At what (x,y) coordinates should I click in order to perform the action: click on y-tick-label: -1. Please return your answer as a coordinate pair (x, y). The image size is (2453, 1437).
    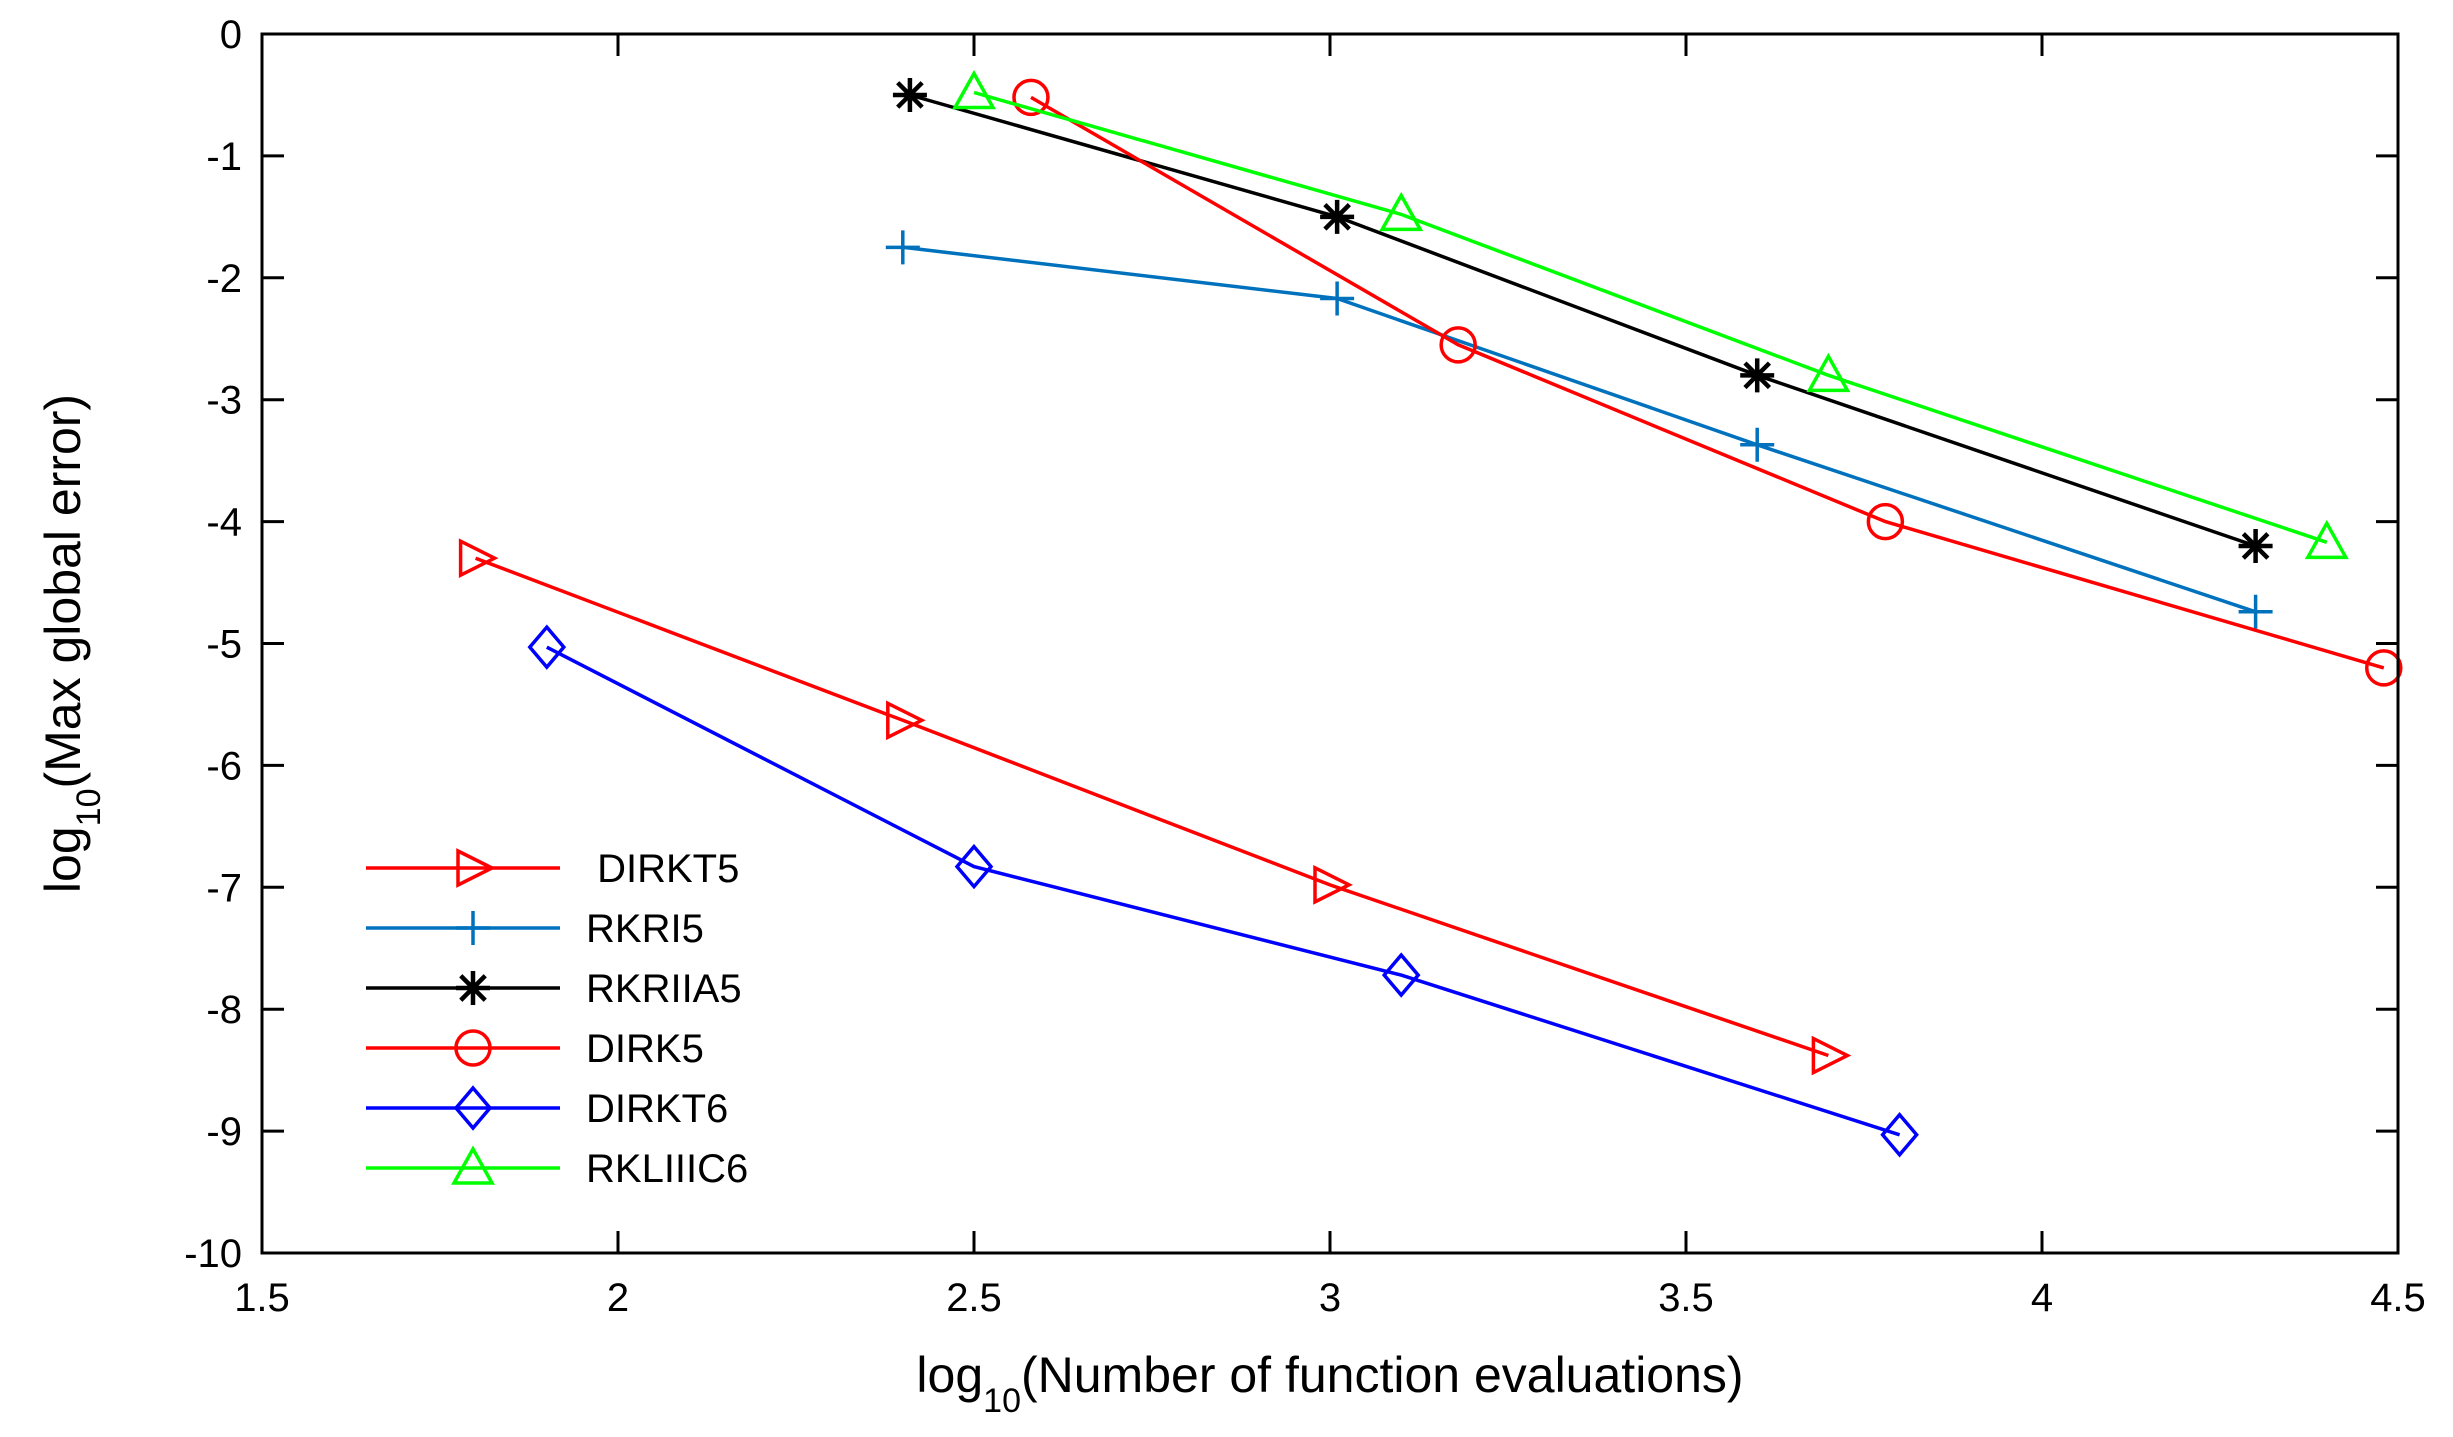
    Looking at the image, I should click on (224, 157).